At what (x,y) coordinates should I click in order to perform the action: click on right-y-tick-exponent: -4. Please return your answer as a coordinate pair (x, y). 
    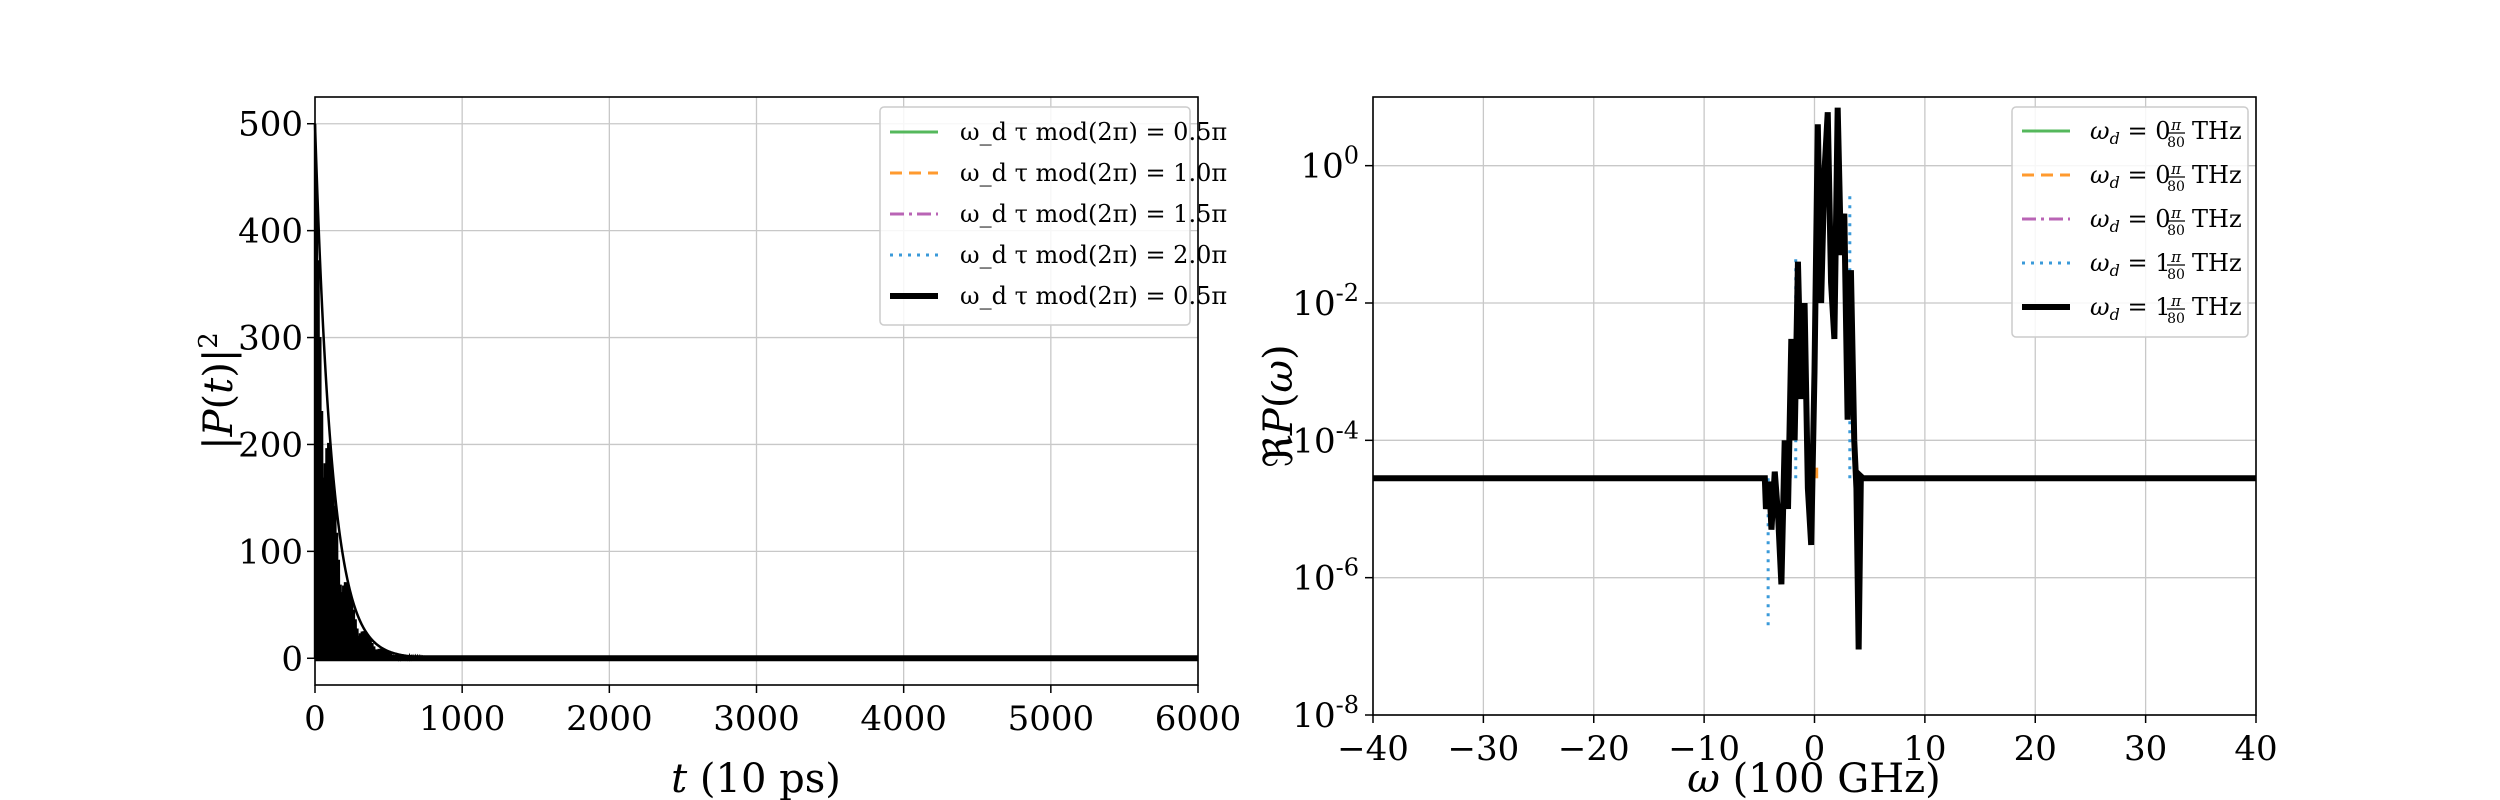
    Looking at the image, I should click on (1347, 430).